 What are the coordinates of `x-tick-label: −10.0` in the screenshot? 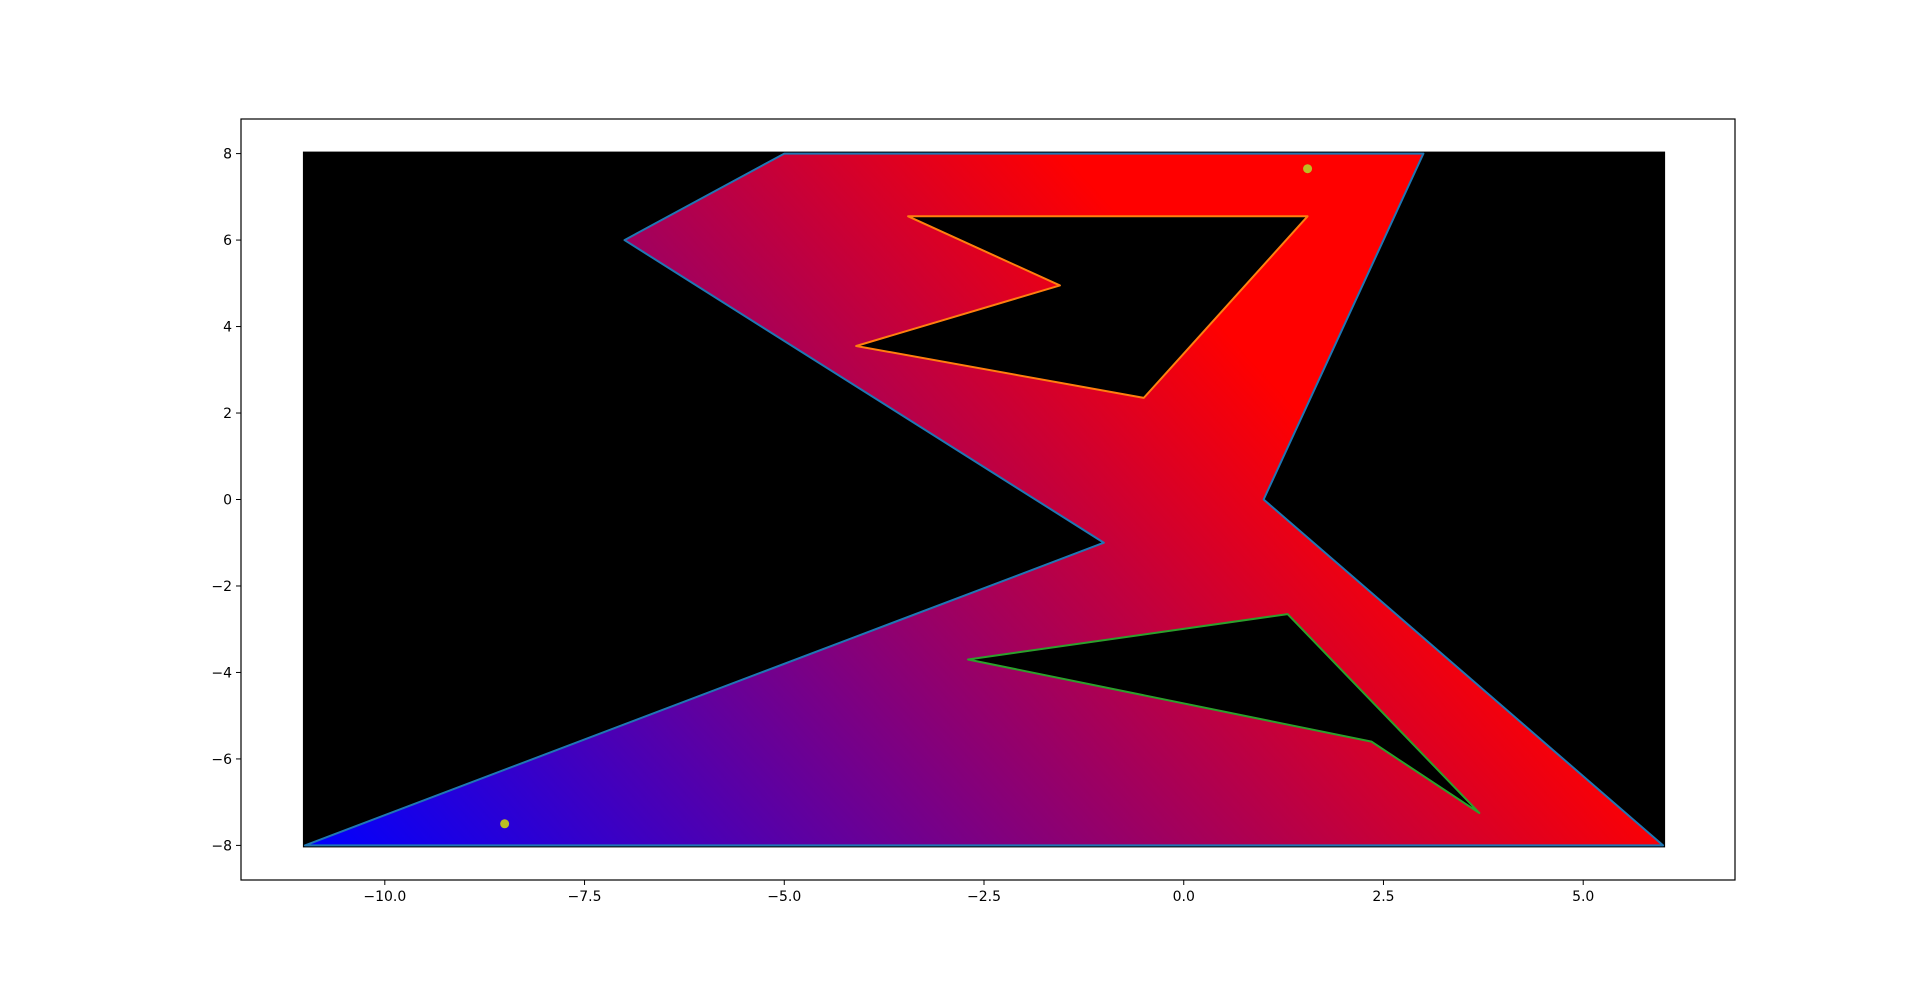 It's located at (384, 897).